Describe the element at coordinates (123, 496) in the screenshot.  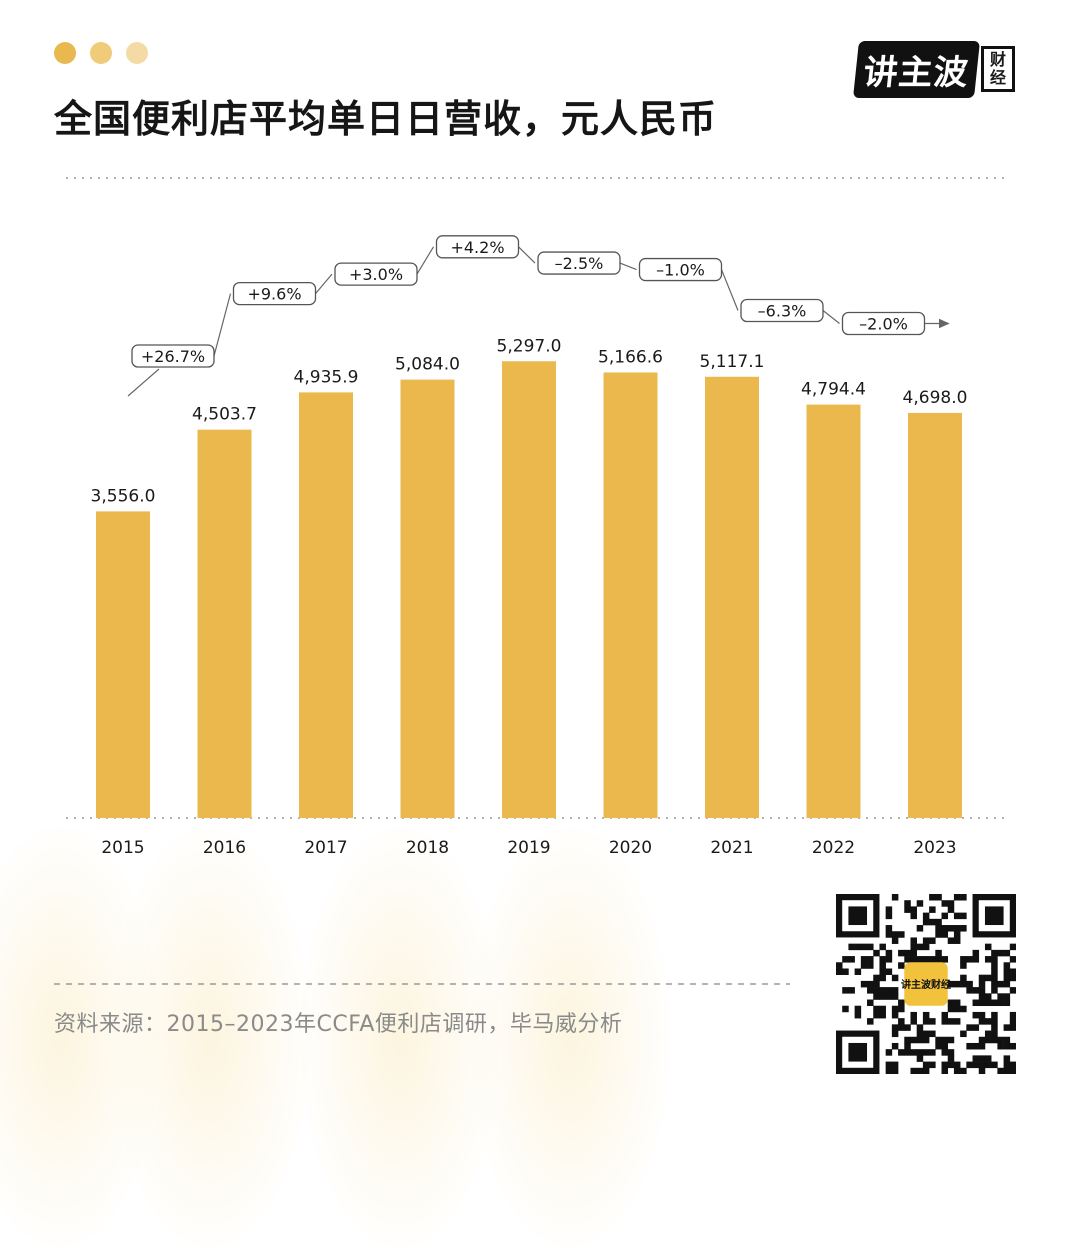
I see `value-label: 3,556.0` at that location.